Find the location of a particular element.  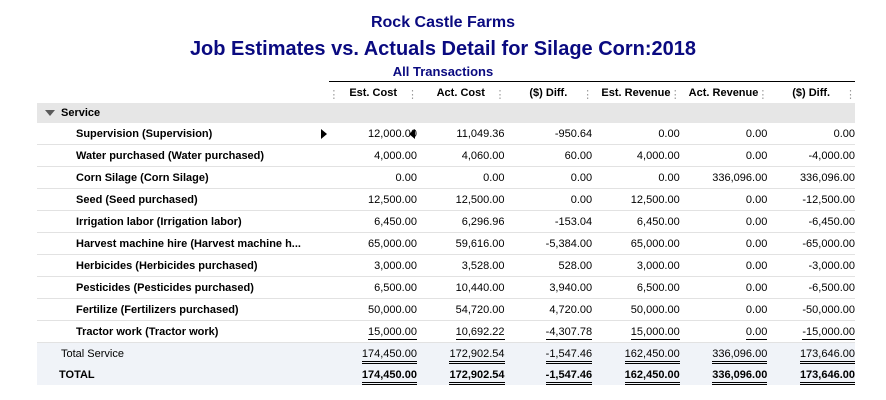

cell-est-cost: 50,000.00 is located at coordinates (373, 309).